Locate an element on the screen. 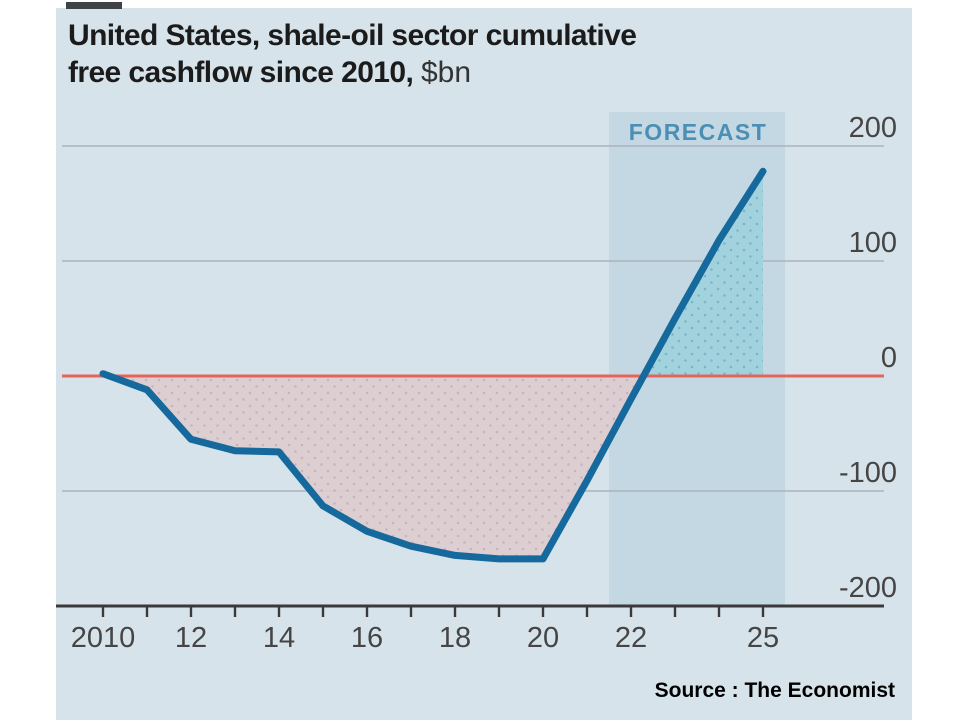 The width and height of the screenshot is (960, 720). forecast-label: FORECAST is located at coordinates (698, 132).